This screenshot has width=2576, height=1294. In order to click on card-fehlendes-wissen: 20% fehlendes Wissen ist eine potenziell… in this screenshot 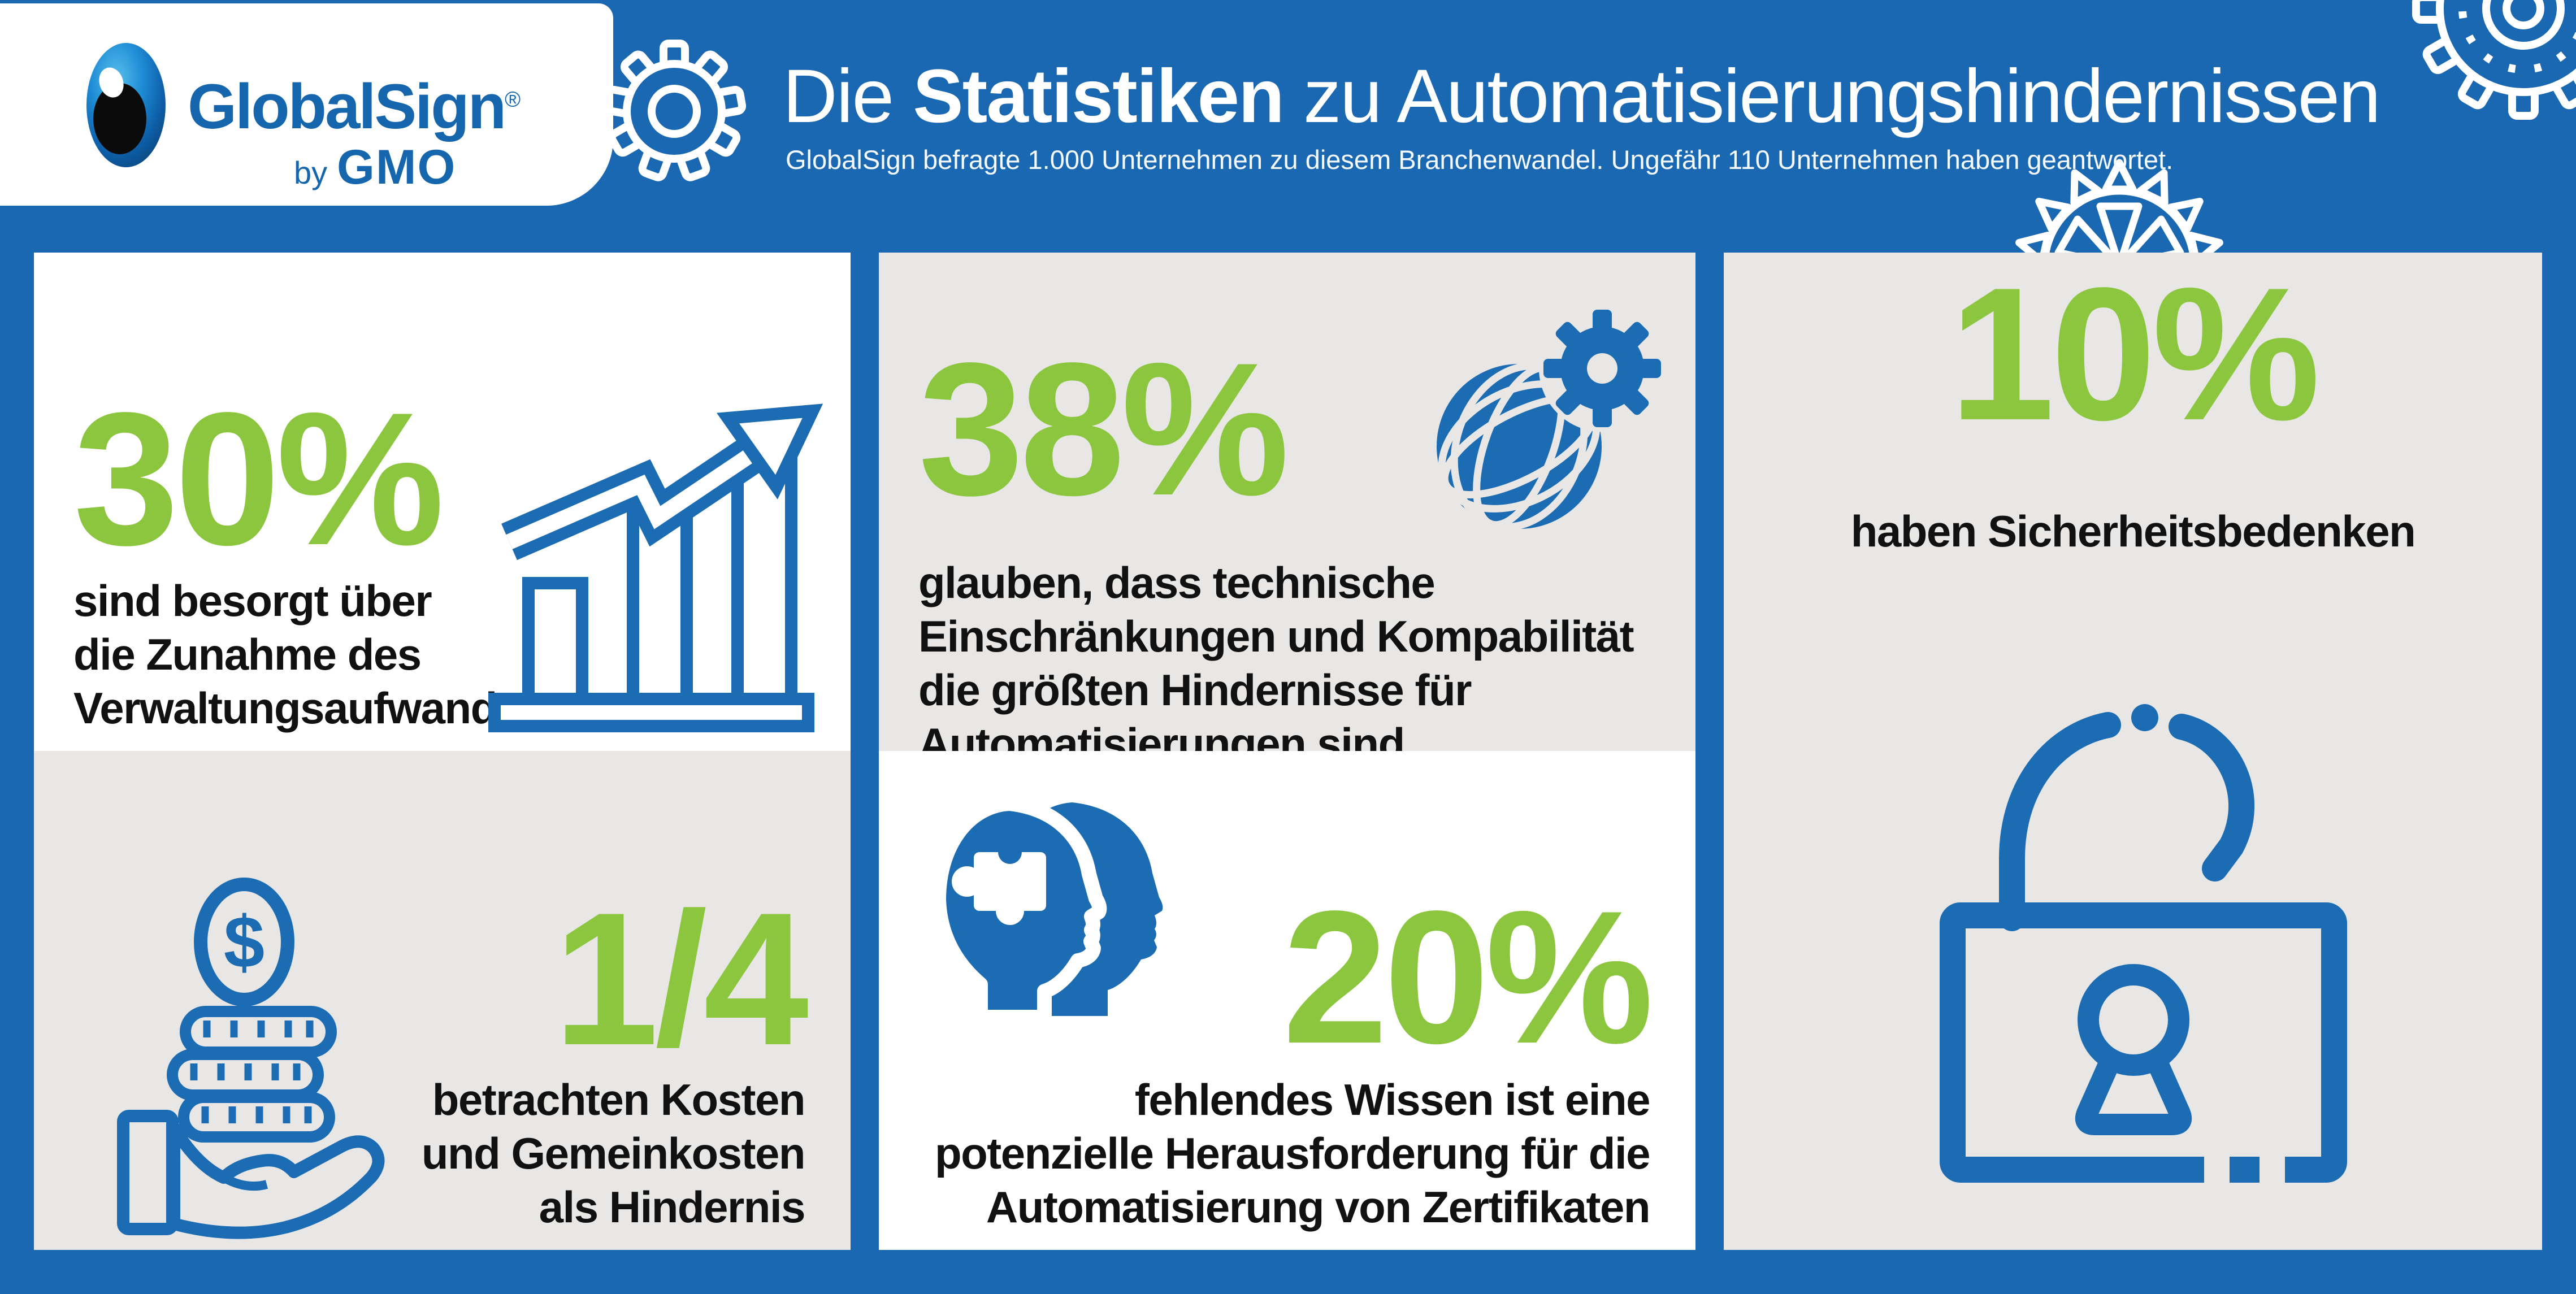, I will do `click(1287, 1001)`.